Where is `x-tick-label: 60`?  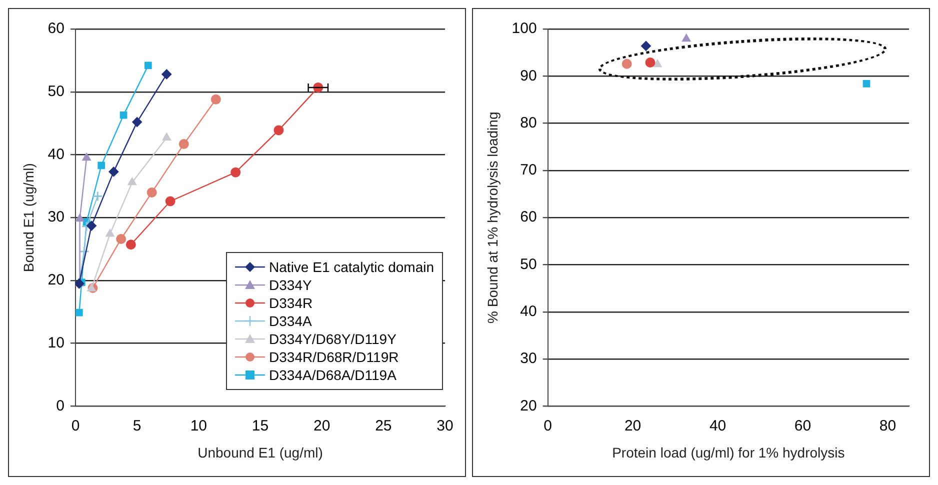
x-tick-label: 60 is located at coordinates (803, 425).